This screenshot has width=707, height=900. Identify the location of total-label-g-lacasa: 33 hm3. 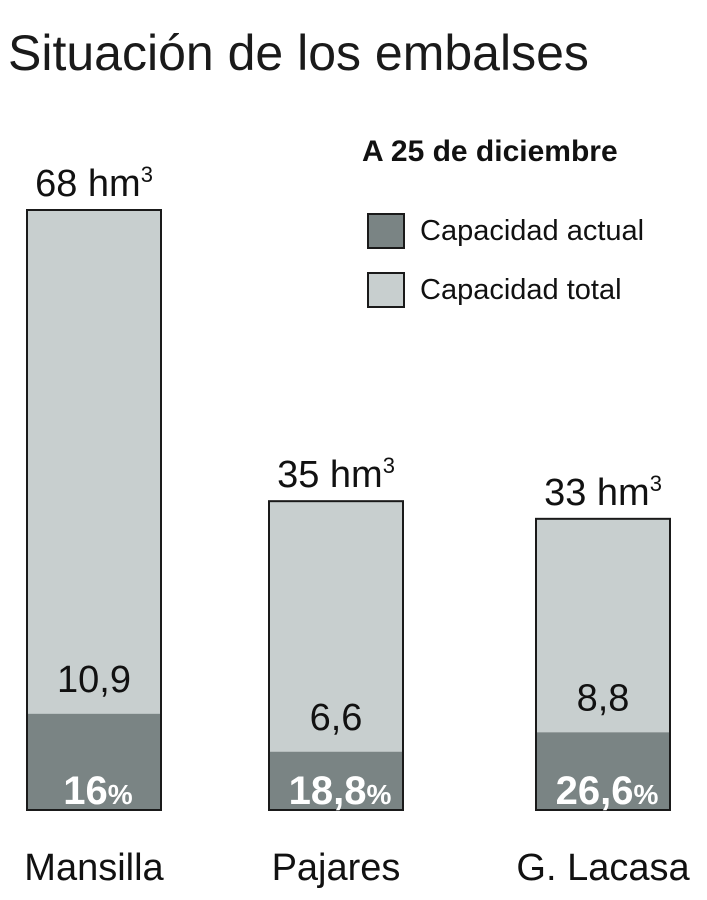
(603, 492).